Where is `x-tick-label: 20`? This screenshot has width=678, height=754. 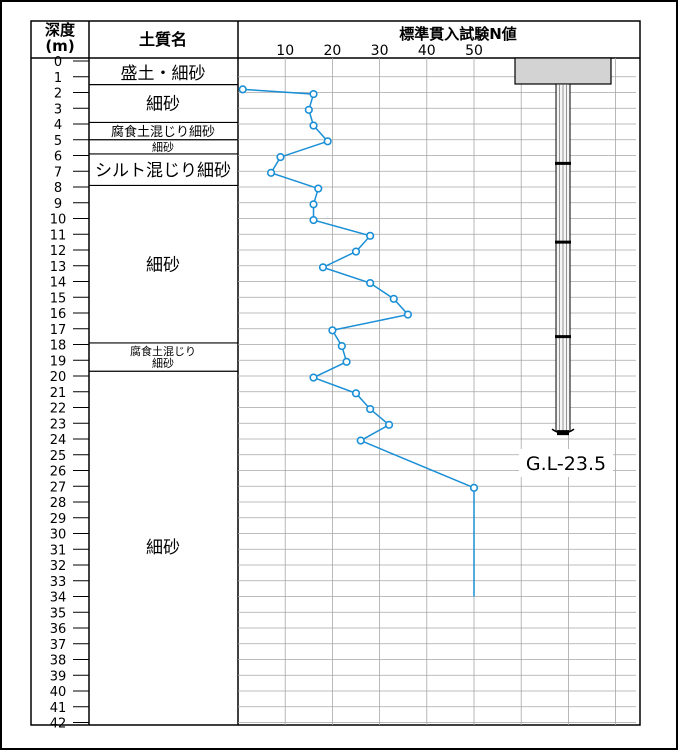 x-tick-label: 20 is located at coordinates (332, 51).